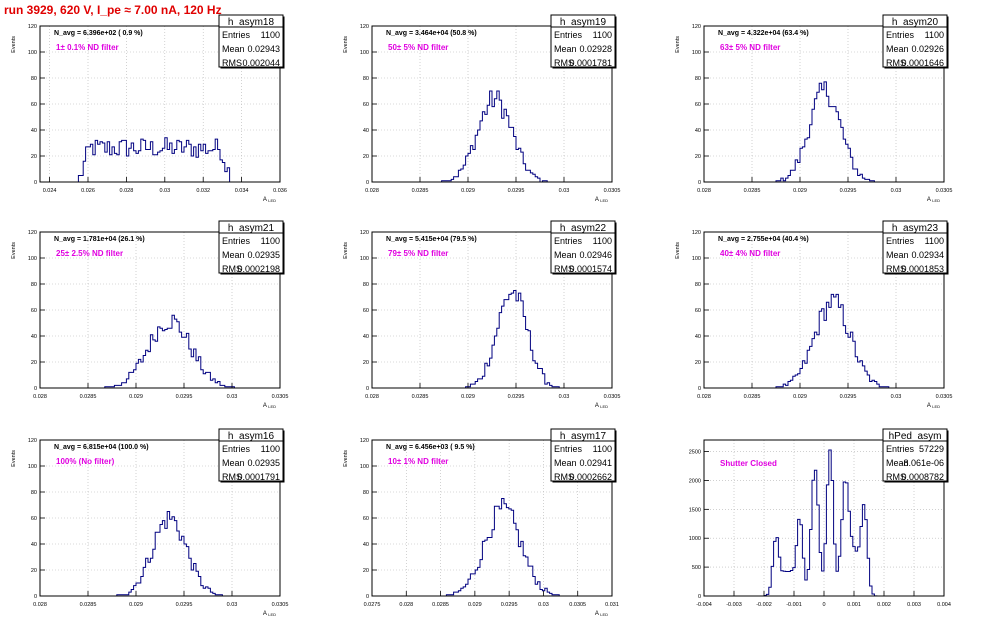  I want to click on x-tick-label: 0.034, so click(242, 191).